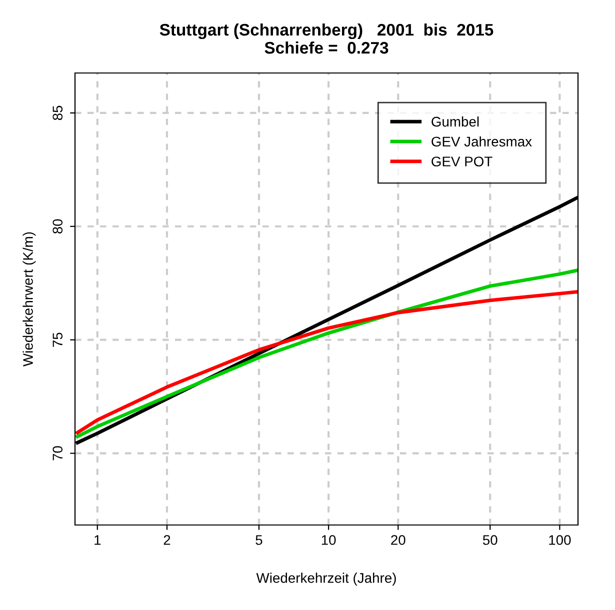  I want to click on y-tick-label: 75, so click(57, 339).